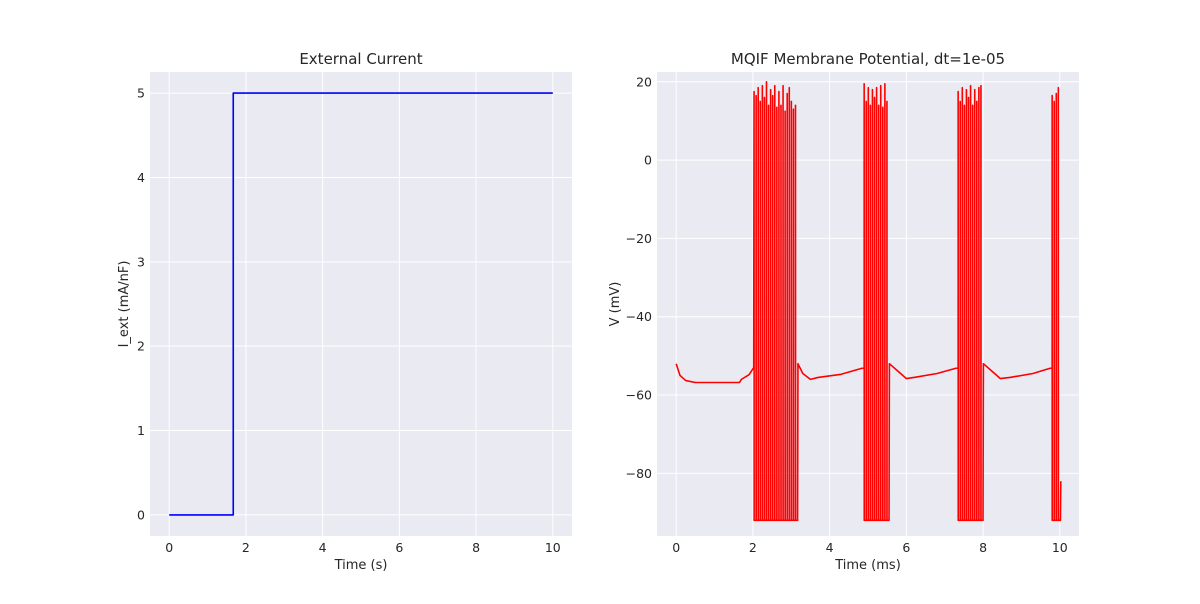 The width and height of the screenshot is (1200, 604). Describe the element at coordinates (639, 395) in the screenshot. I see `right-y-tick-label: −60` at that location.